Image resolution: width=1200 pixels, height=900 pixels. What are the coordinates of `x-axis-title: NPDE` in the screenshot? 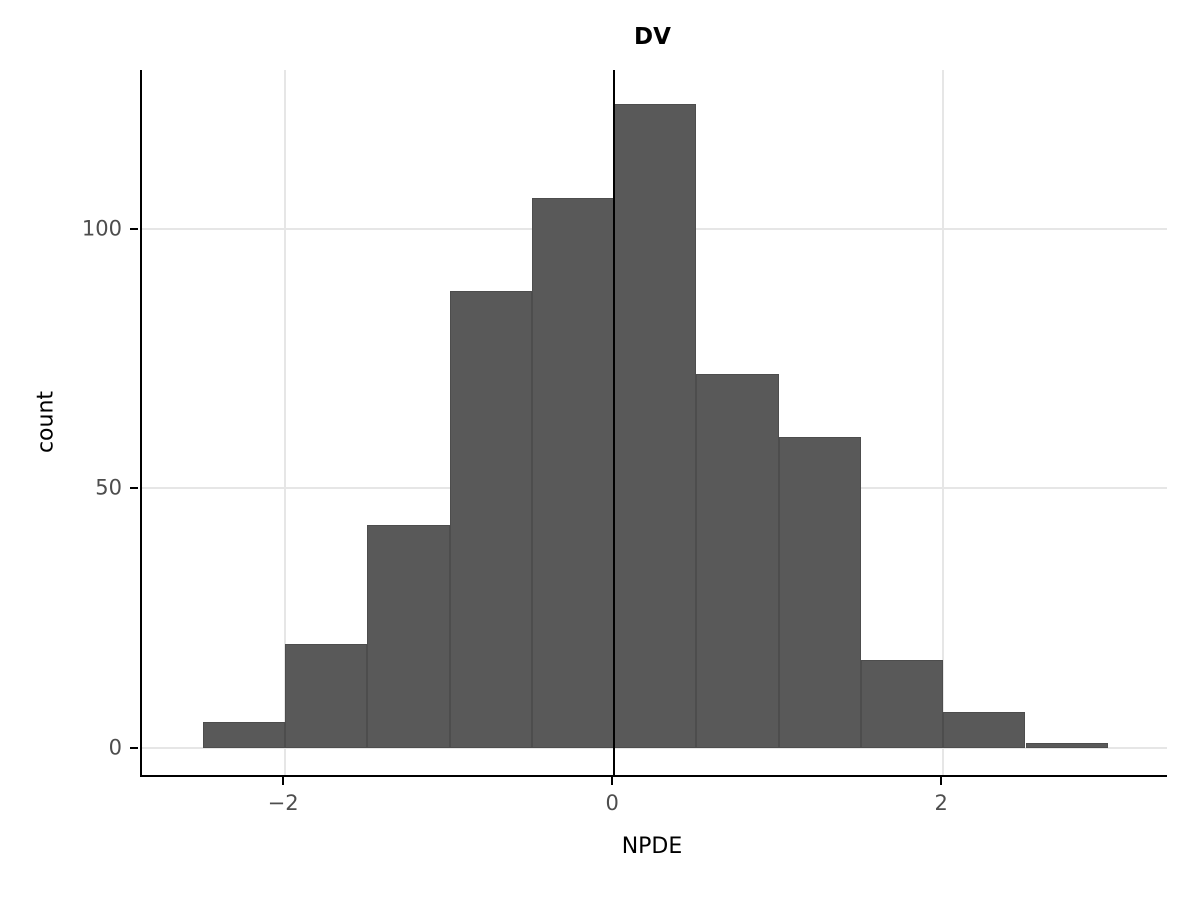 It's located at (652, 846).